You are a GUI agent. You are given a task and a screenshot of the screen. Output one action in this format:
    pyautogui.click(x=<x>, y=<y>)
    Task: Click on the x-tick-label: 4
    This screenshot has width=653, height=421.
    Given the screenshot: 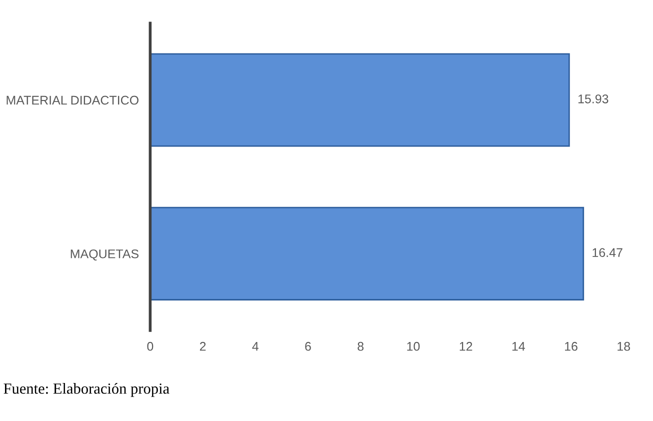 What is the action you would take?
    pyautogui.click(x=255, y=346)
    